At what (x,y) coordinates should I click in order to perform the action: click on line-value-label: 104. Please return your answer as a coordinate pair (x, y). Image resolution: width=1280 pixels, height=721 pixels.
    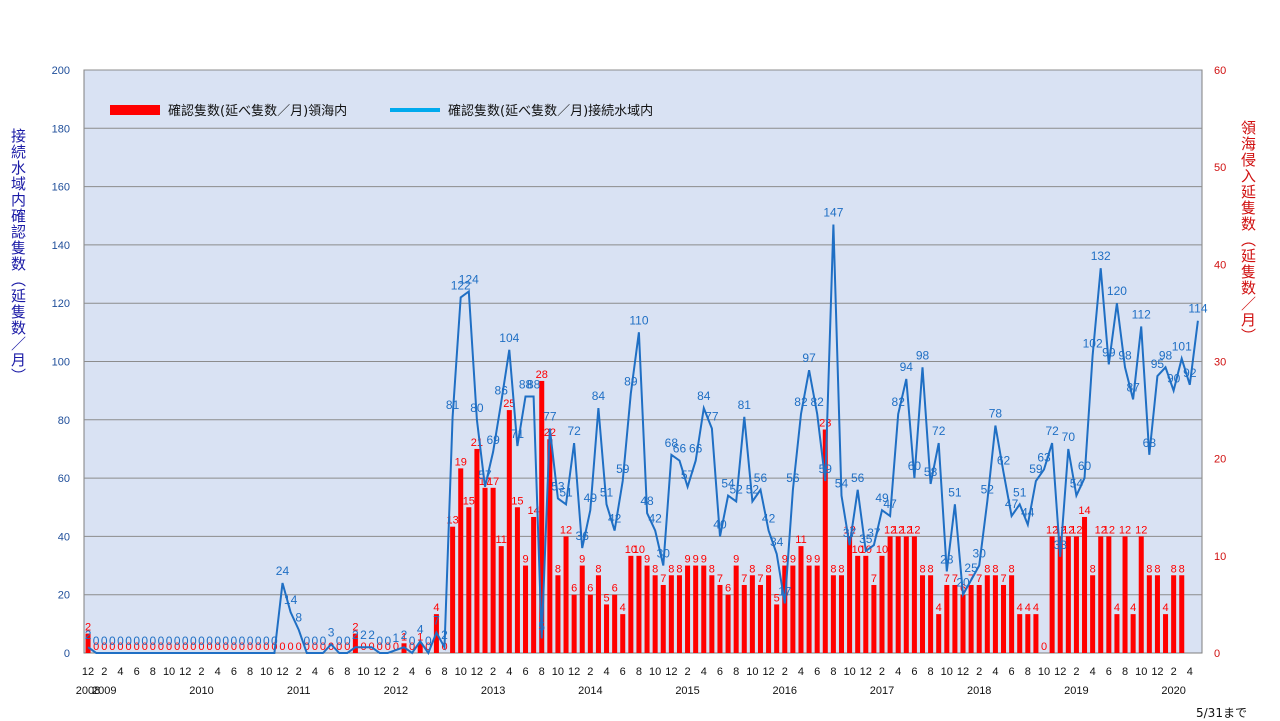
    Looking at the image, I should click on (509, 338).